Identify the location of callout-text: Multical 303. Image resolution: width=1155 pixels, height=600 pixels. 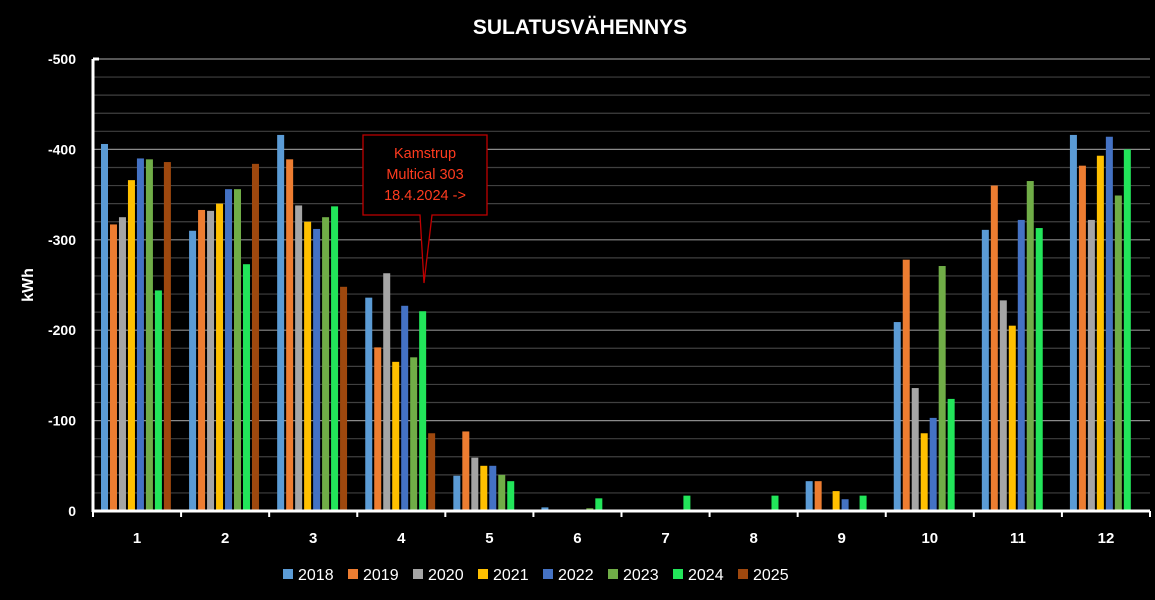
(424, 175).